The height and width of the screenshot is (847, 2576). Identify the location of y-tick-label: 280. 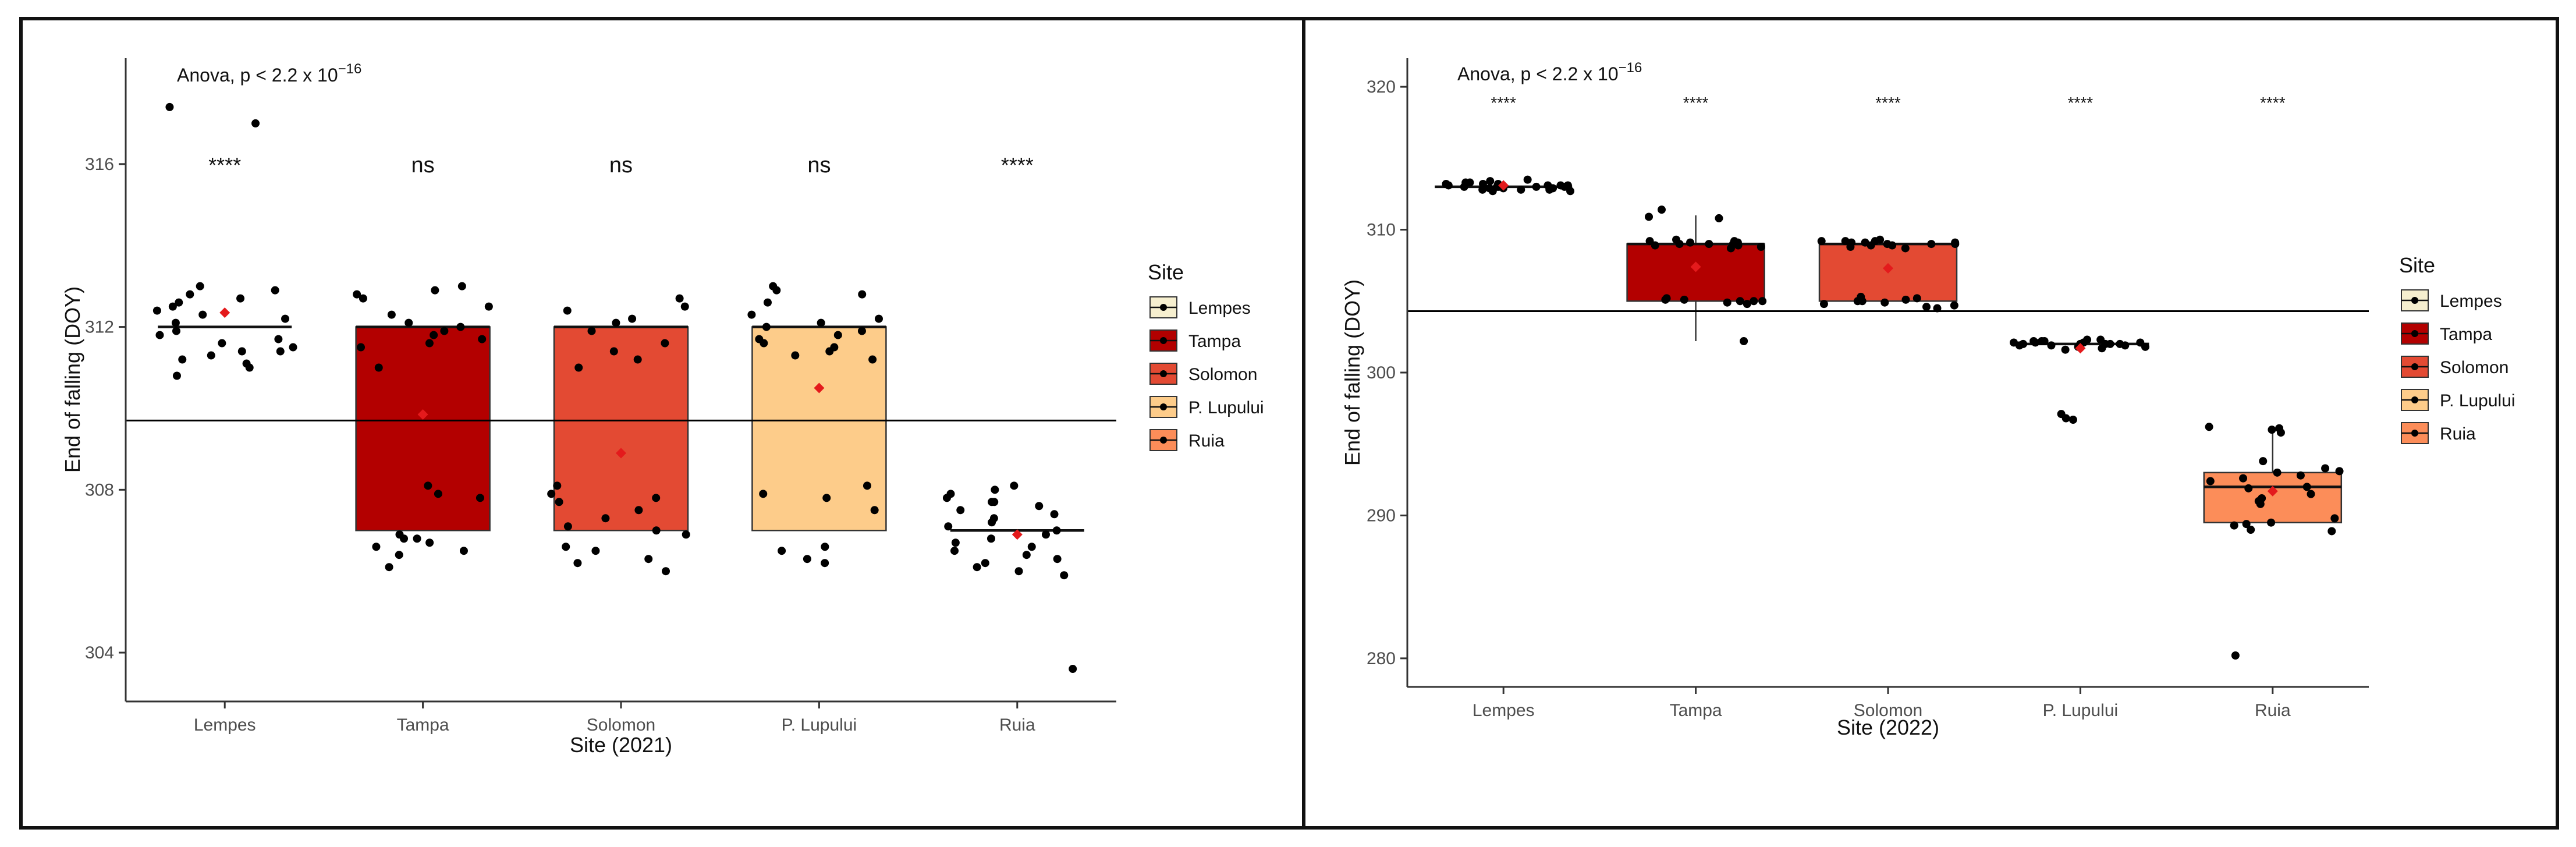
(1381, 659).